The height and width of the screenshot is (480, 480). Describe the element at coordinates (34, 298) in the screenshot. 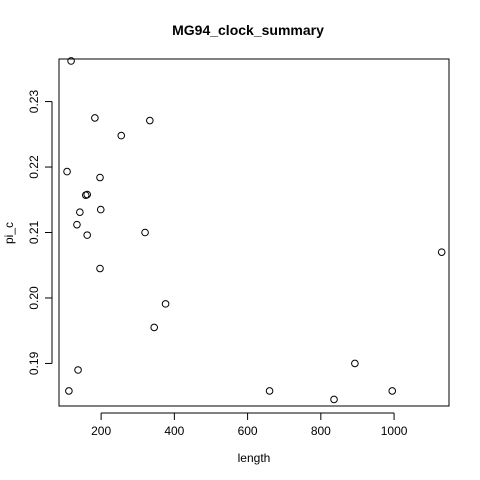

I see `y-tick-label: 0.20` at that location.